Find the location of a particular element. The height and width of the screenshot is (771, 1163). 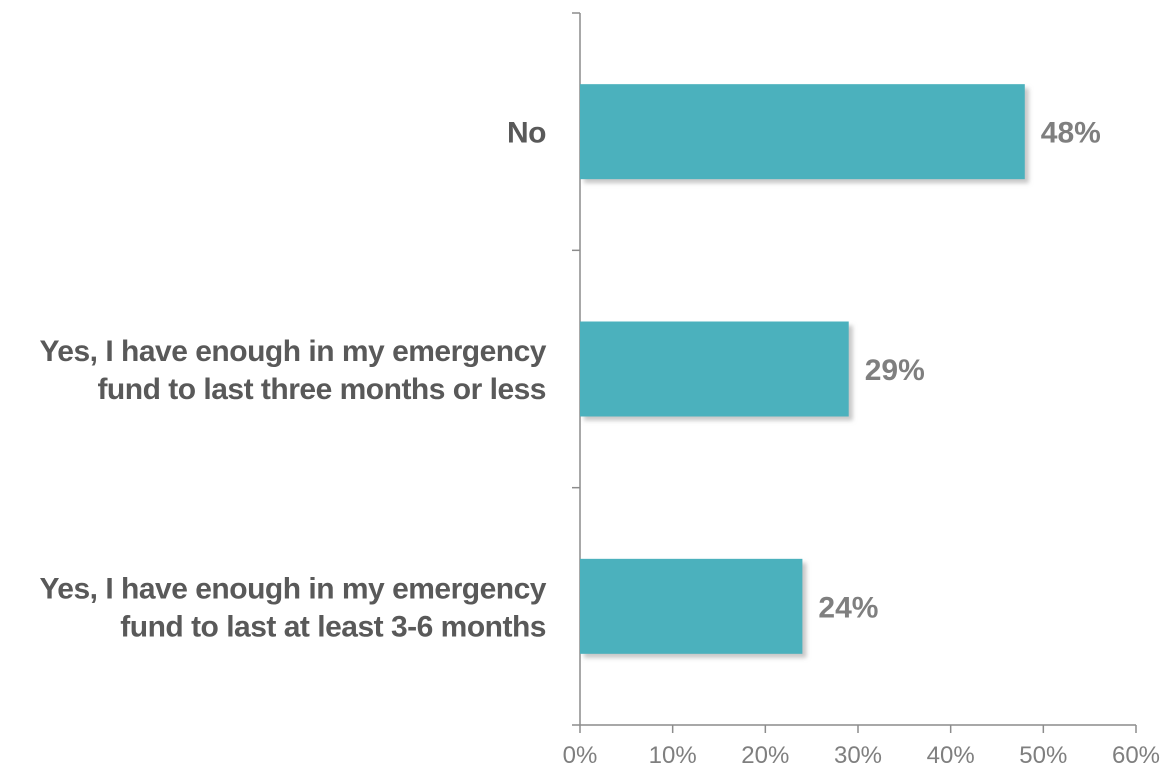

x-tick-label: 60% is located at coordinates (1136, 755).